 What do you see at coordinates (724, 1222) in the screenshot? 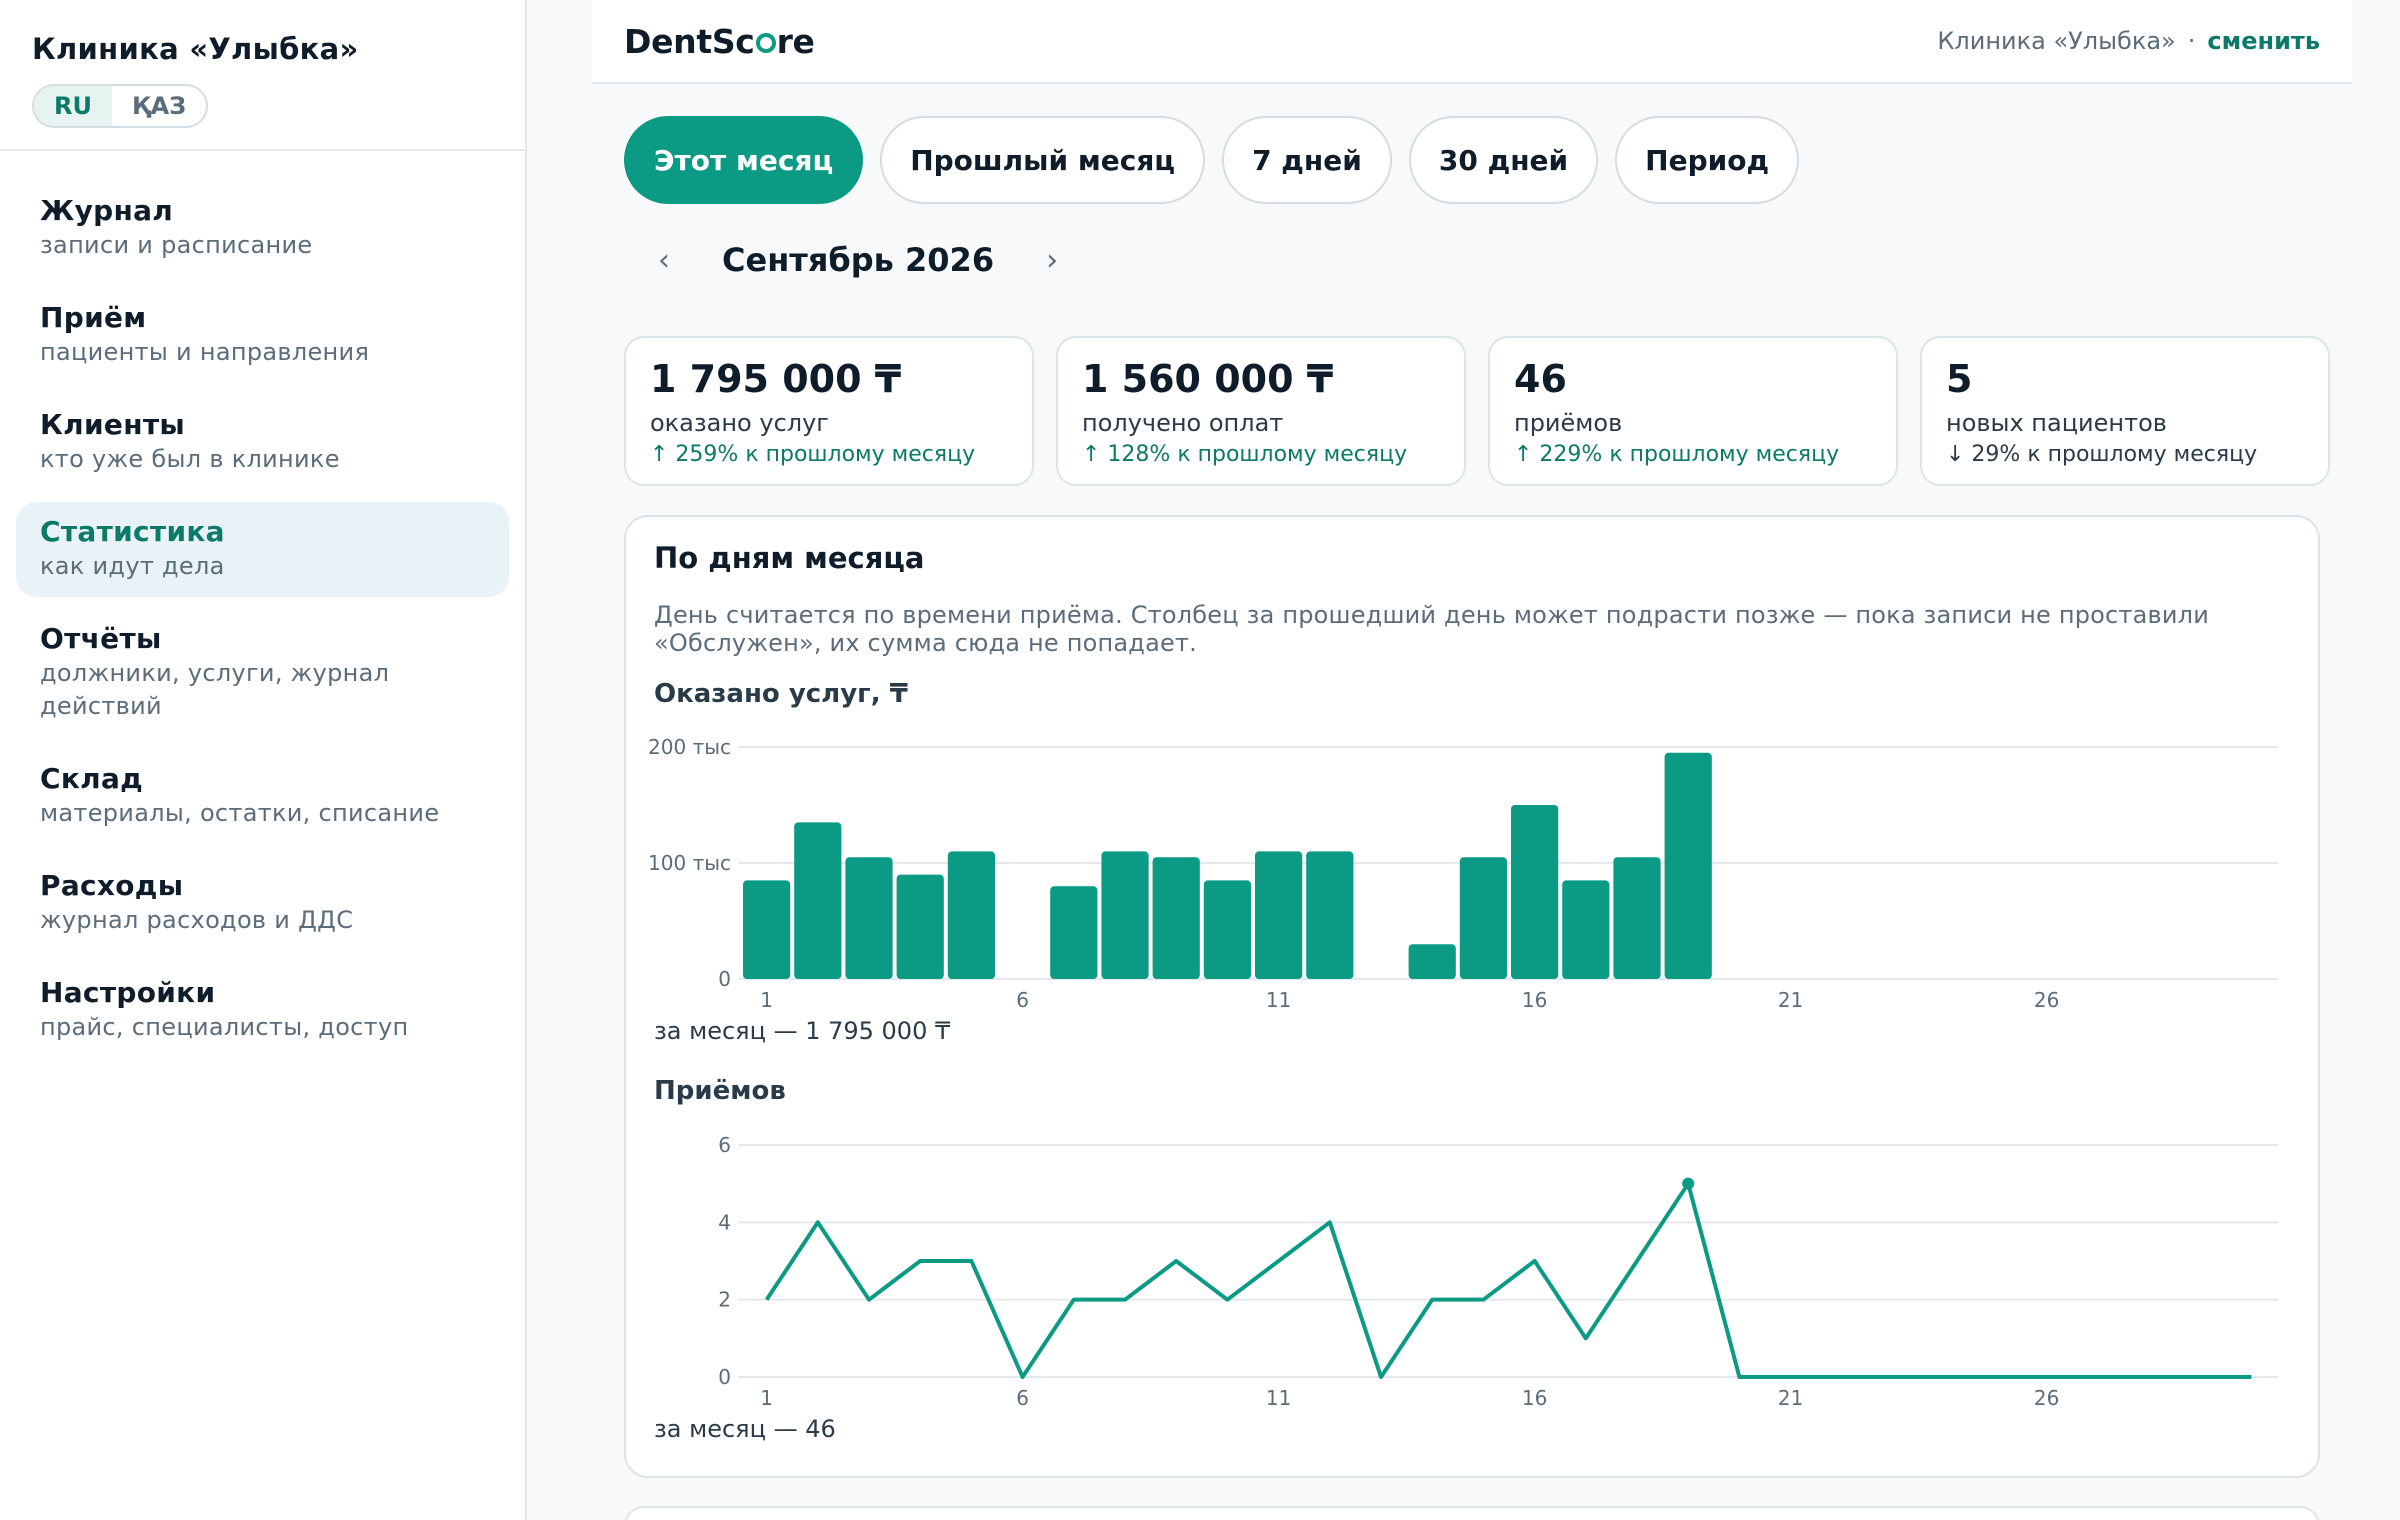
I see `y-tick-label: 4` at bounding box center [724, 1222].